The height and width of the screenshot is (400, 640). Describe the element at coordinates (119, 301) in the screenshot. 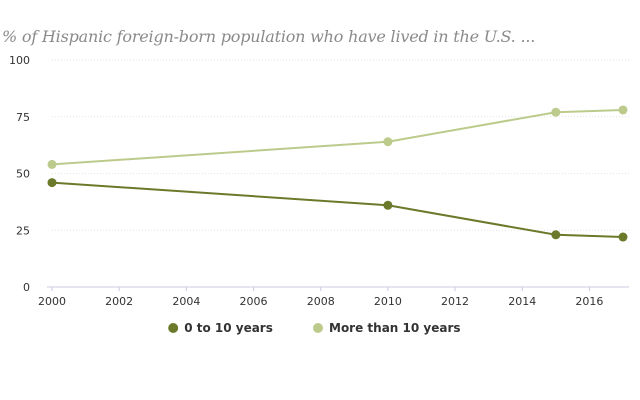

I see `x-tick-label: 2002` at that location.